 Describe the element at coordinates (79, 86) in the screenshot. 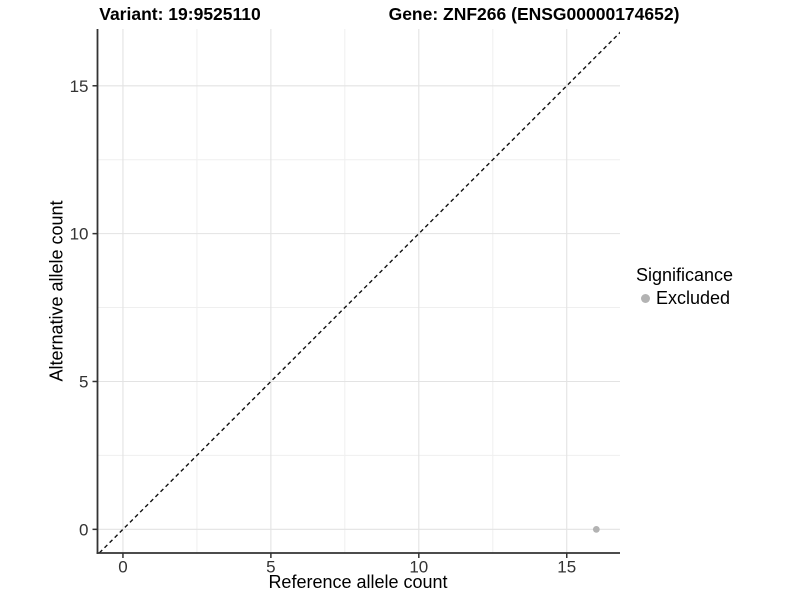

I see `y-tick-label: 15` at that location.